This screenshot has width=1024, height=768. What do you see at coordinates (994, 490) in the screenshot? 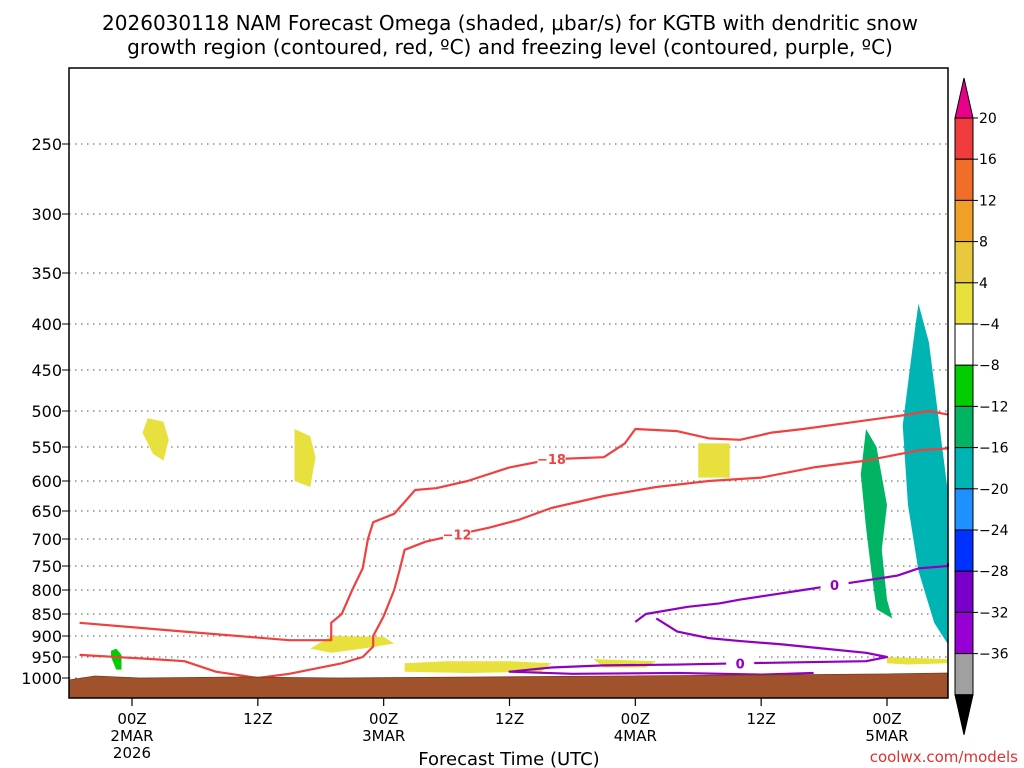
I see `colorbar-label-9: −20` at bounding box center [994, 490].